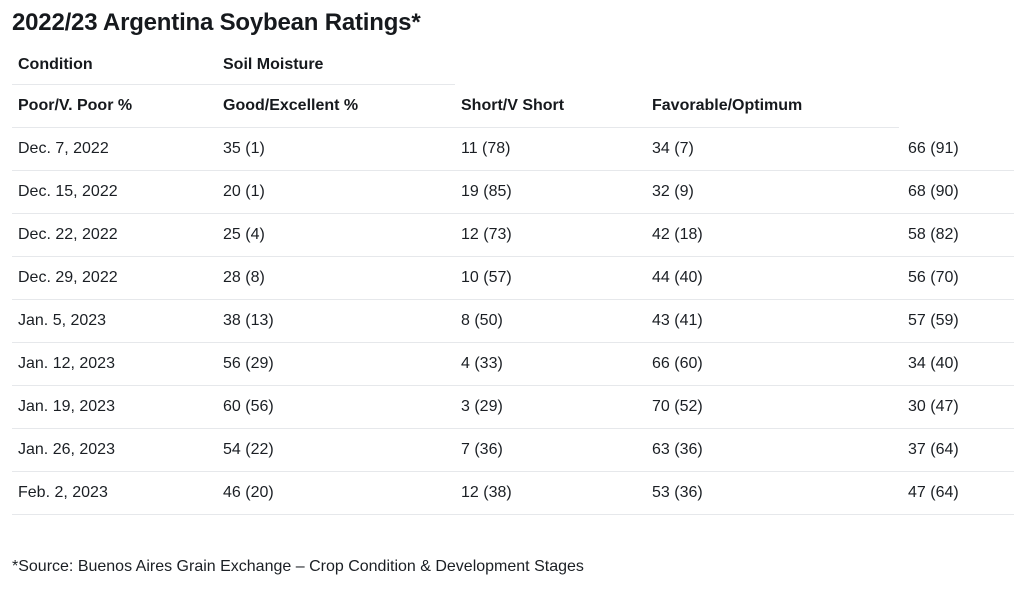 The width and height of the screenshot is (1024, 594). Describe the element at coordinates (336, 106) in the screenshot. I see `column-header-good-excellent: Good/Excellent %` at that location.